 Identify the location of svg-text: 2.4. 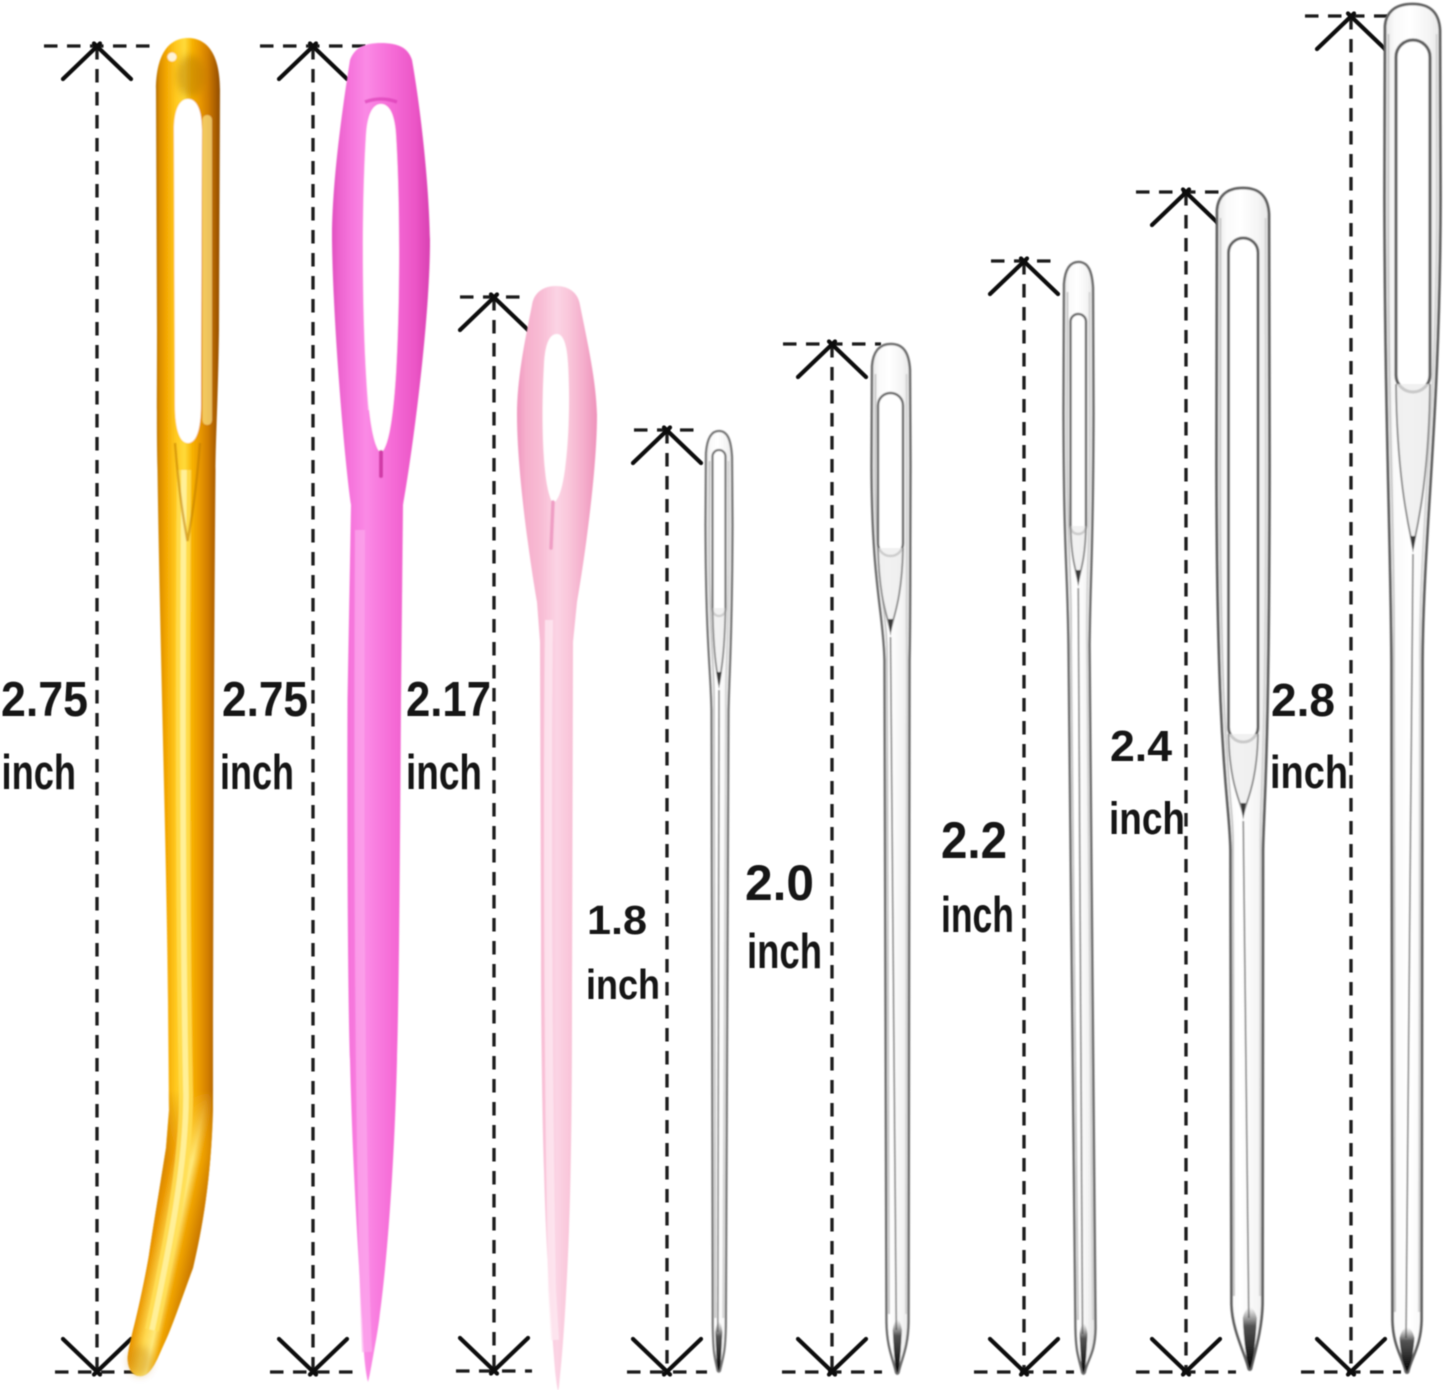
(1141, 746).